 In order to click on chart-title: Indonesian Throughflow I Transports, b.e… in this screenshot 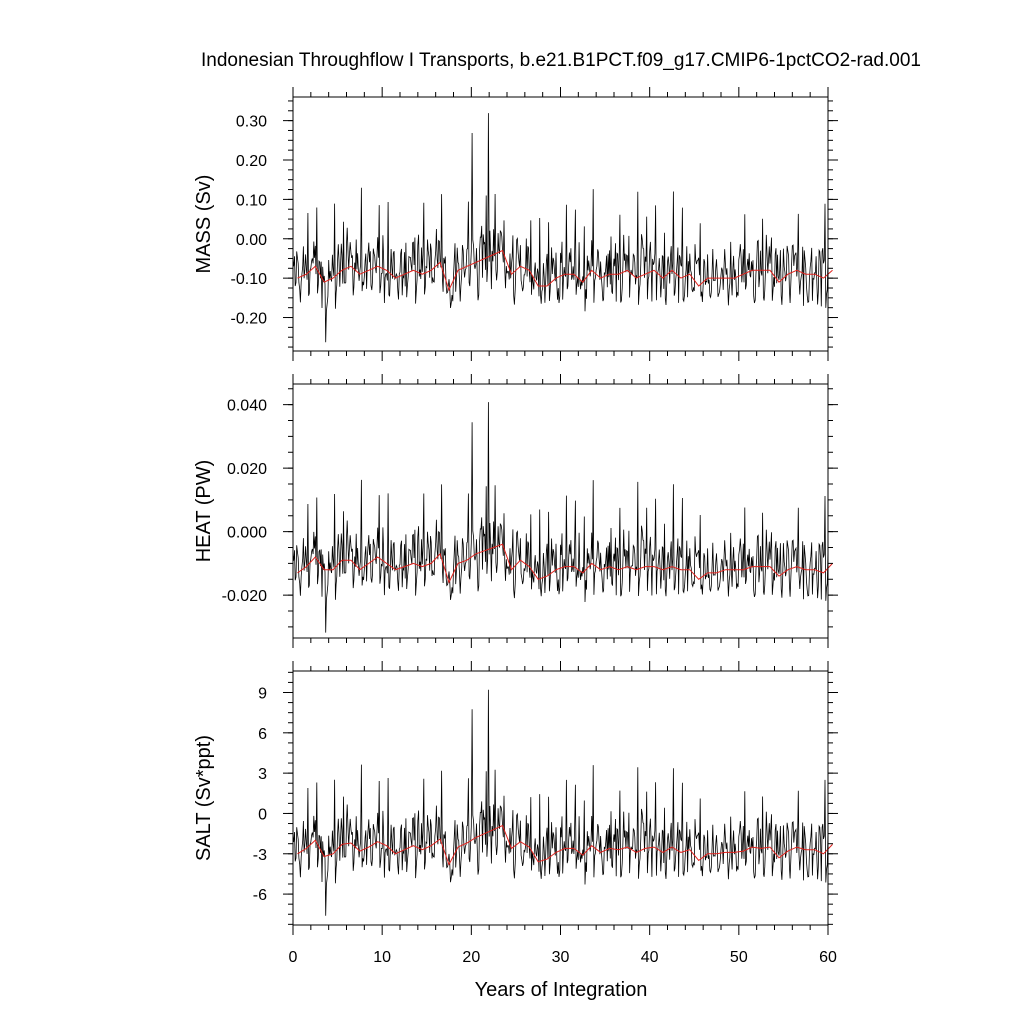, I will do `click(561, 60)`.